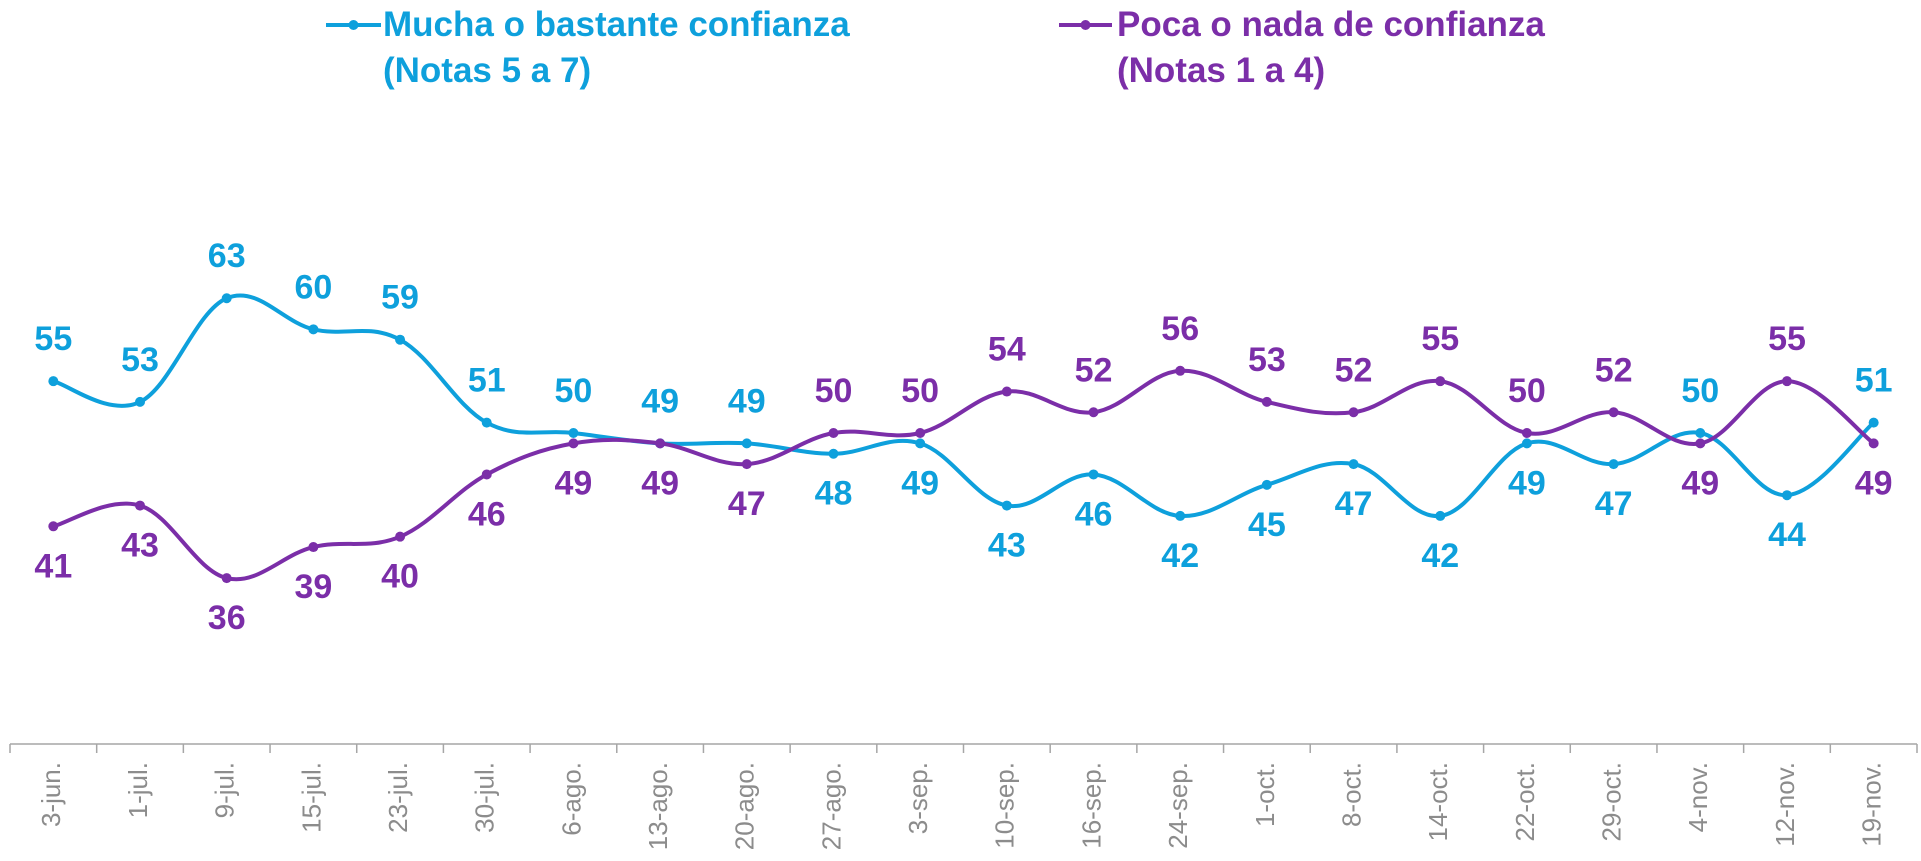 The width and height of the screenshot is (1921, 861). I want to click on x-tick-label: 10-sep., so click(1005, 805).